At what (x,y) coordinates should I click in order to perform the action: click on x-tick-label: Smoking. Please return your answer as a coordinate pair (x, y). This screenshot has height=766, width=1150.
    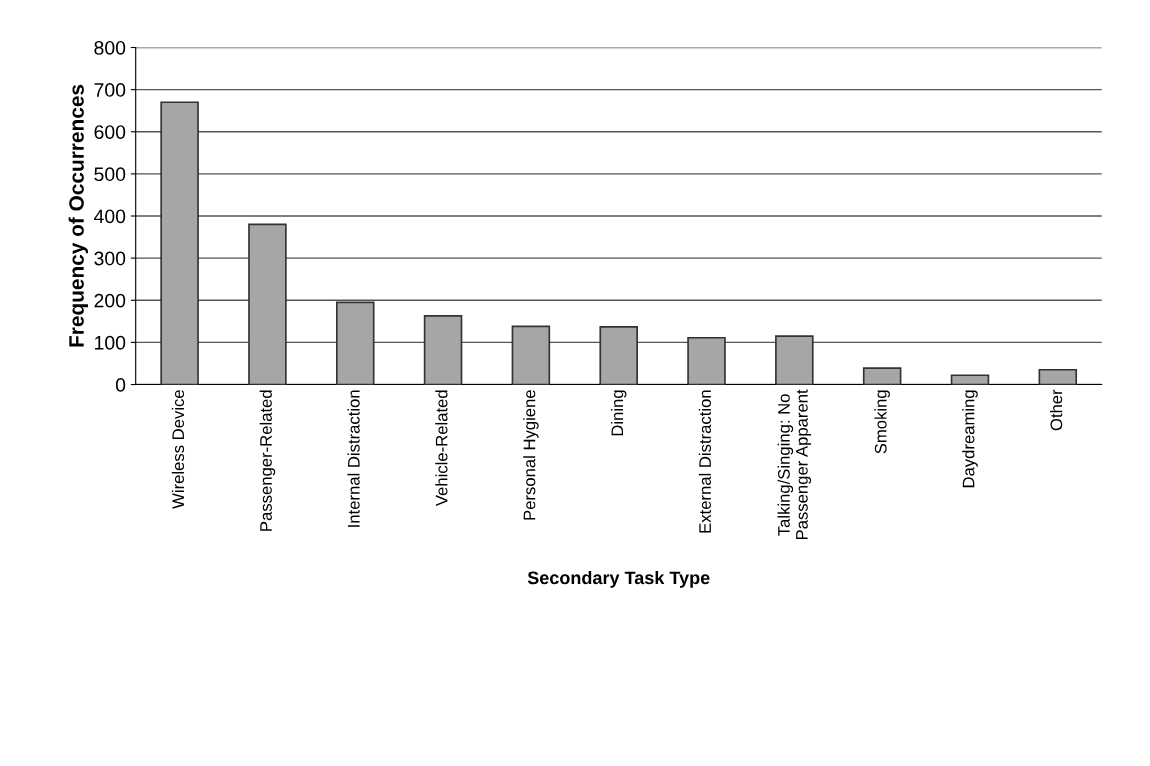
    Looking at the image, I should click on (882, 422).